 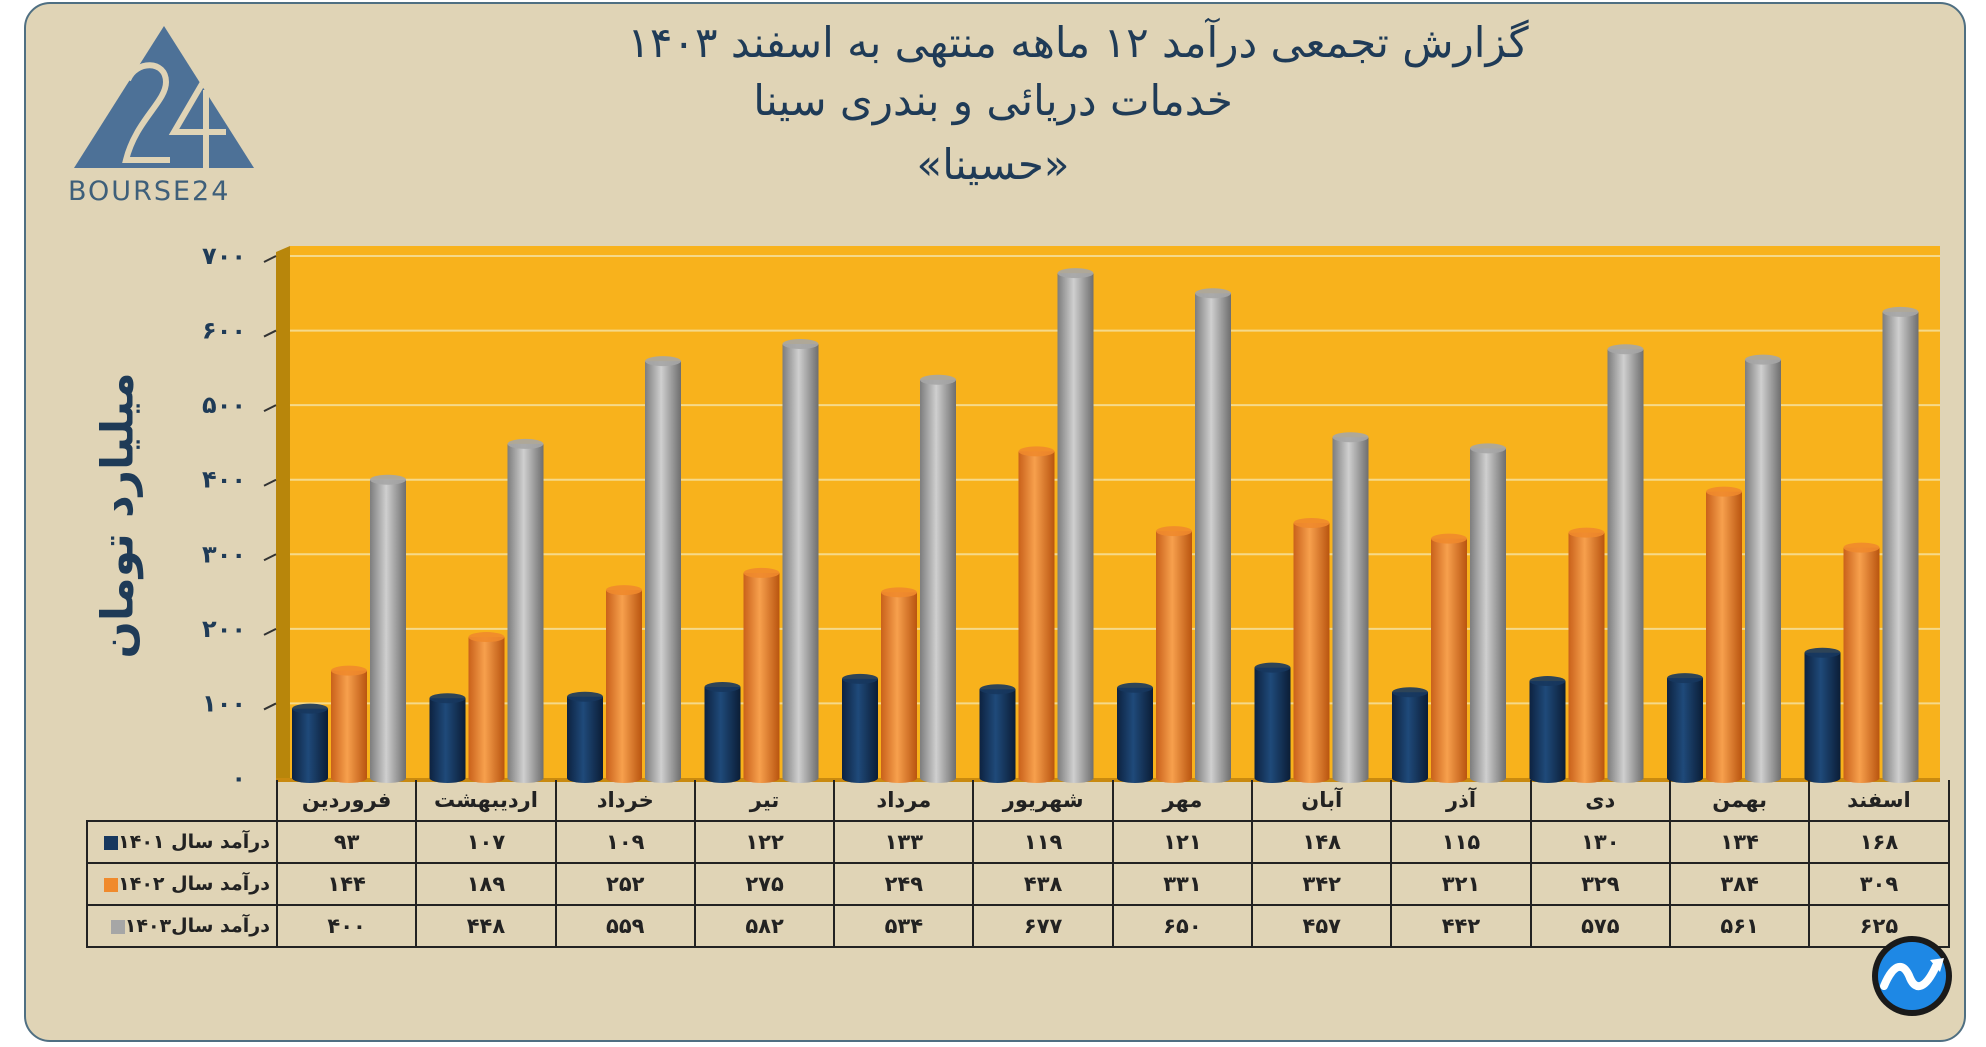 What do you see at coordinates (625, 842) in the screenshot?
I see `data-label: ۱۰۹` at bounding box center [625, 842].